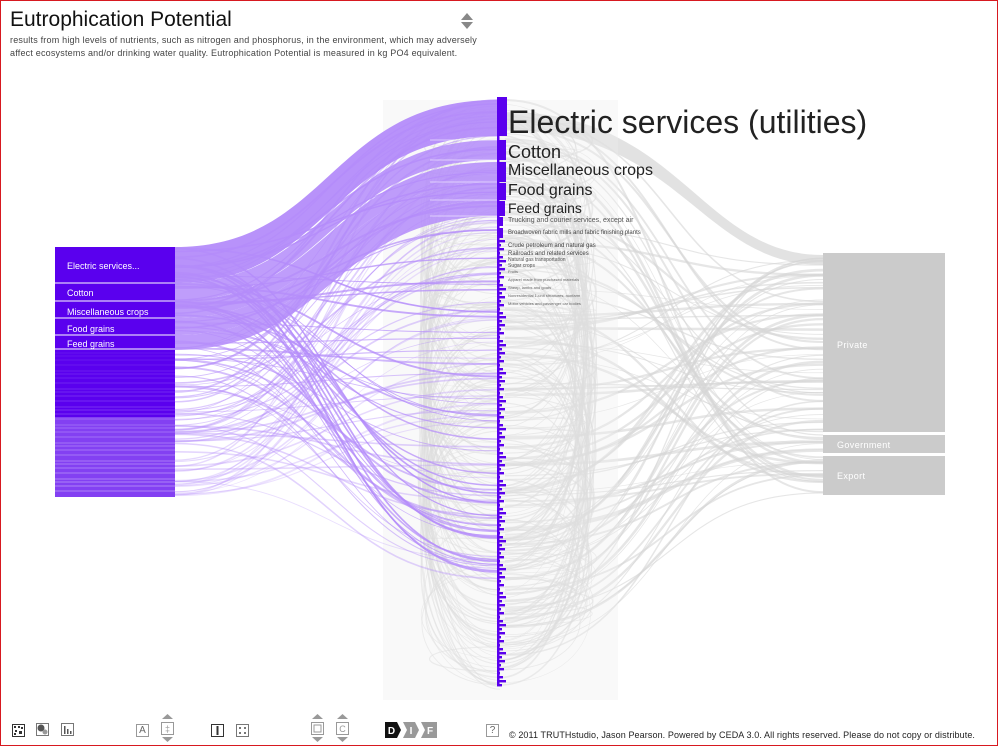  What do you see at coordinates (884, 342) in the screenshot?
I see `sink-block-private: Private` at bounding box center [884, 342].